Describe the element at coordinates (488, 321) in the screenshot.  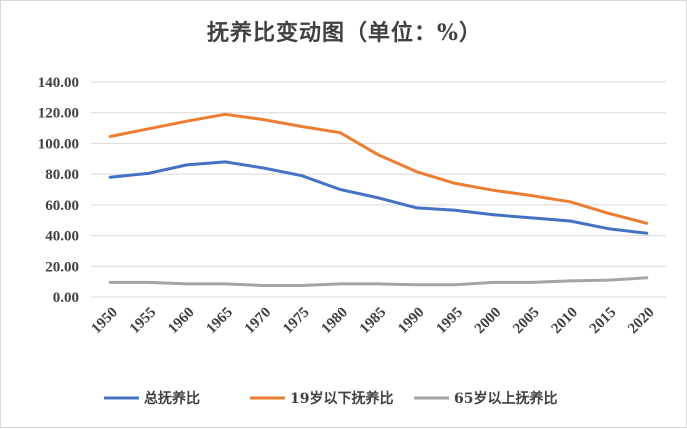
I see `x-tick-label: 2000` at that location.